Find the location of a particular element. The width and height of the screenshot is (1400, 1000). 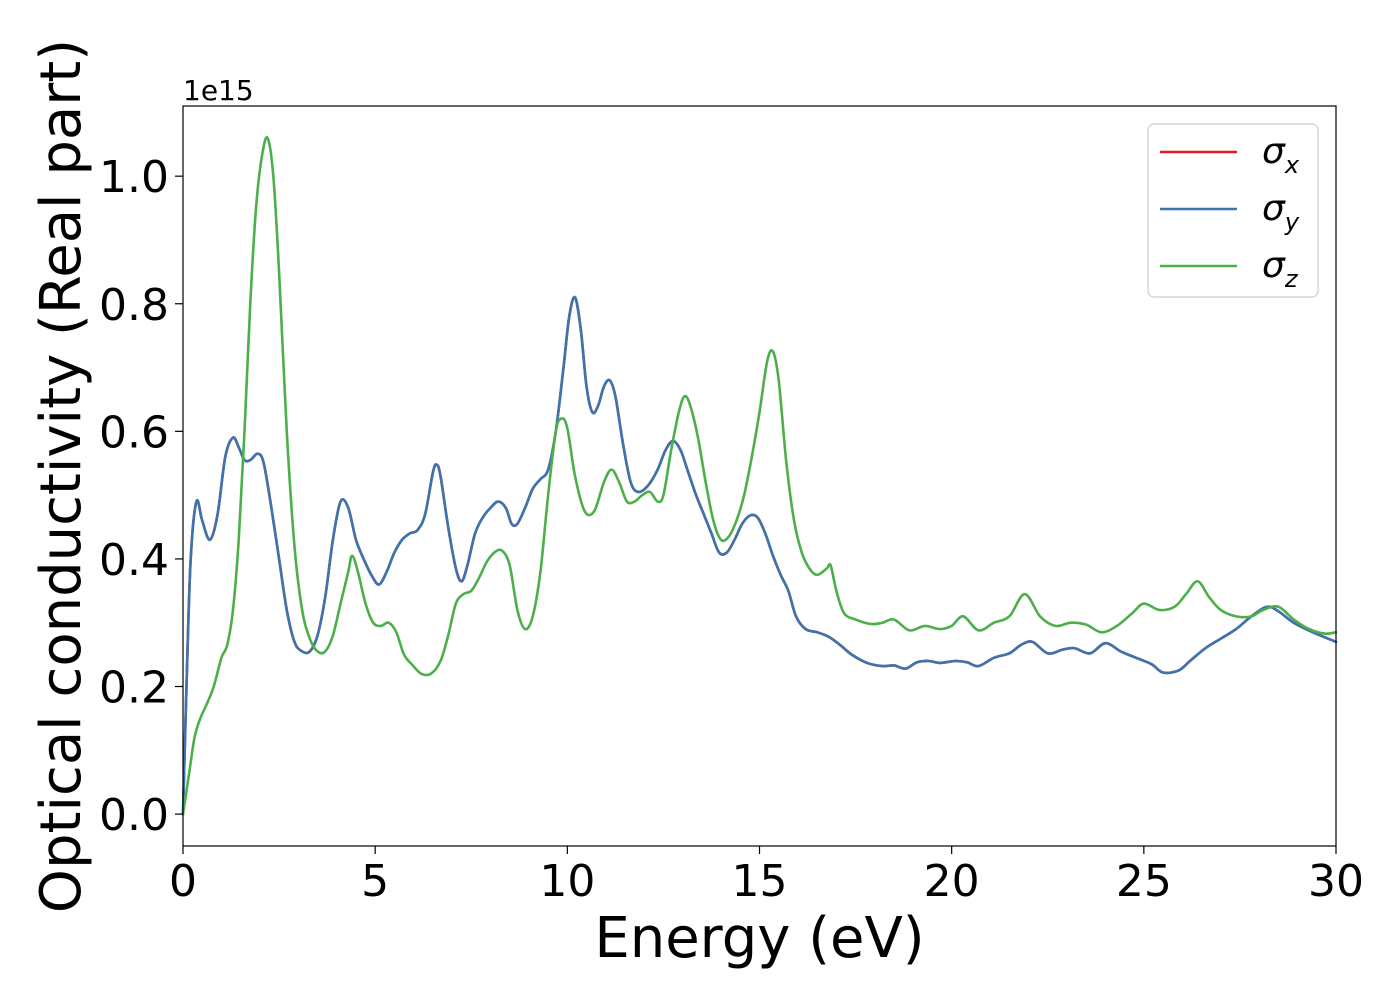

legend-label-y: σy is located at coordinates (1281, 212).